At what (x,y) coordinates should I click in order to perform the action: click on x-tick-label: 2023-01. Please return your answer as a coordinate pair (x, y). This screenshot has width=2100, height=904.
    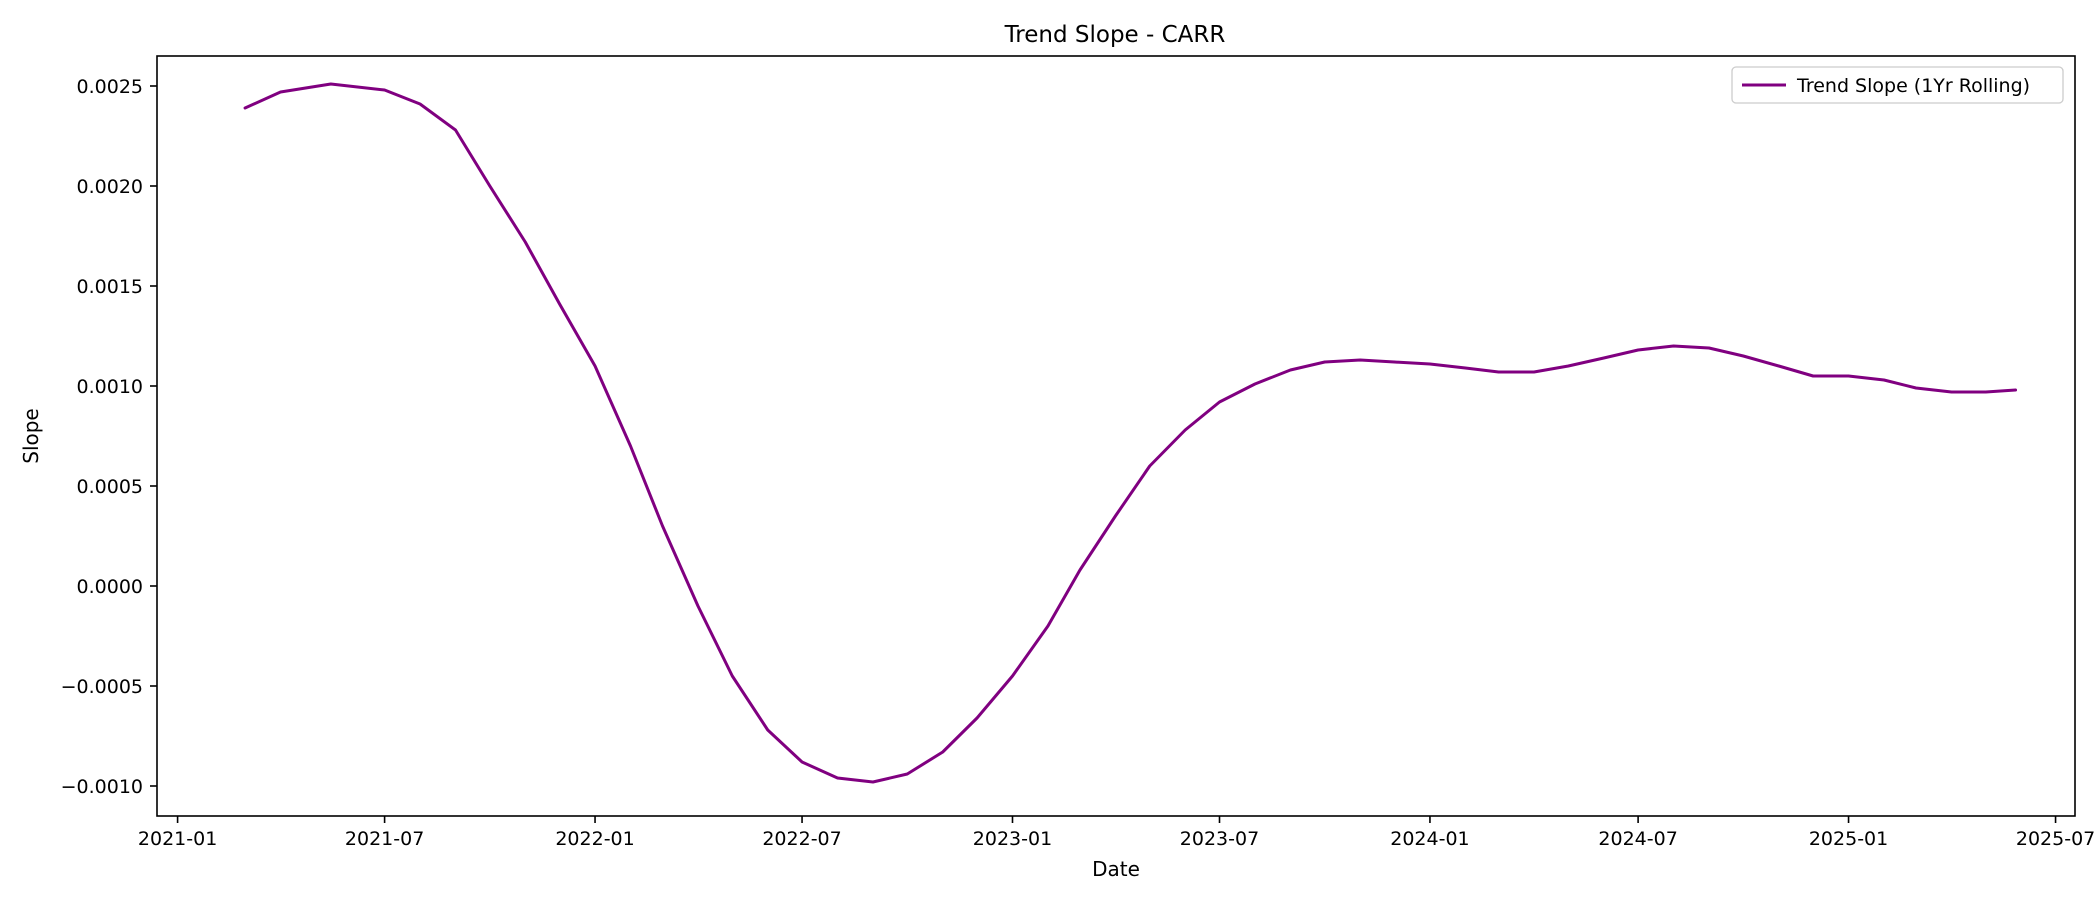
    Looking at the image, I should click on (1012, 839).